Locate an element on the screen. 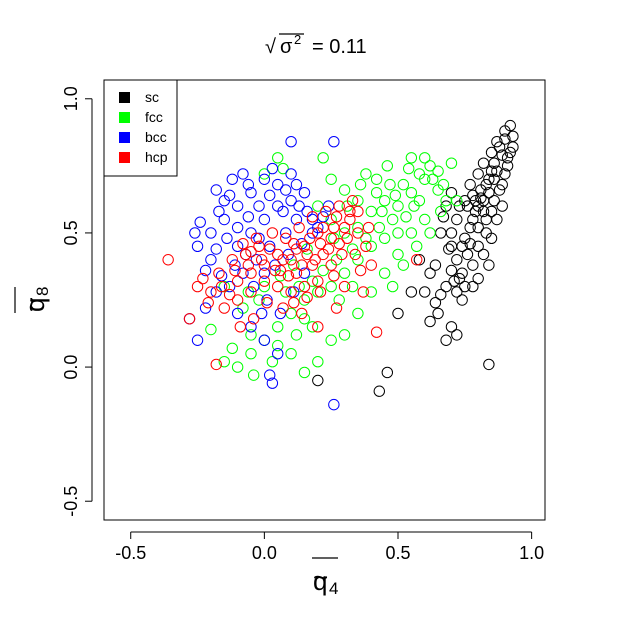 This screenshot has height=626, width=627. y-axis-title: ~ q 8 is located at coordinates (33, 300).